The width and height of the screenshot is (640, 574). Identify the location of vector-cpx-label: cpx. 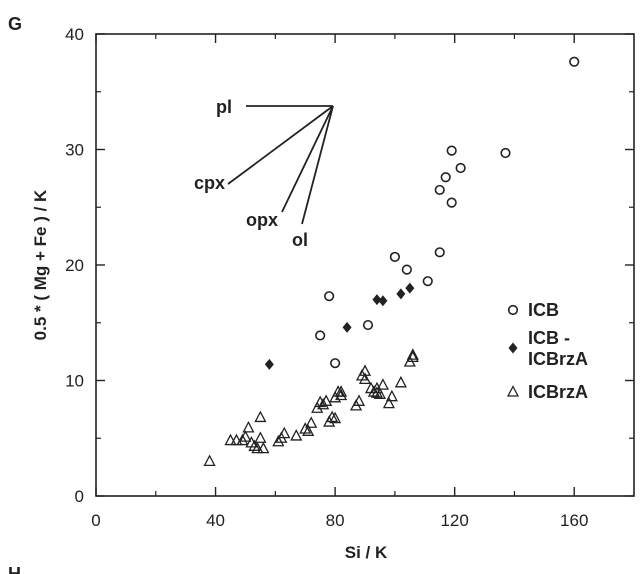
(209, 183).